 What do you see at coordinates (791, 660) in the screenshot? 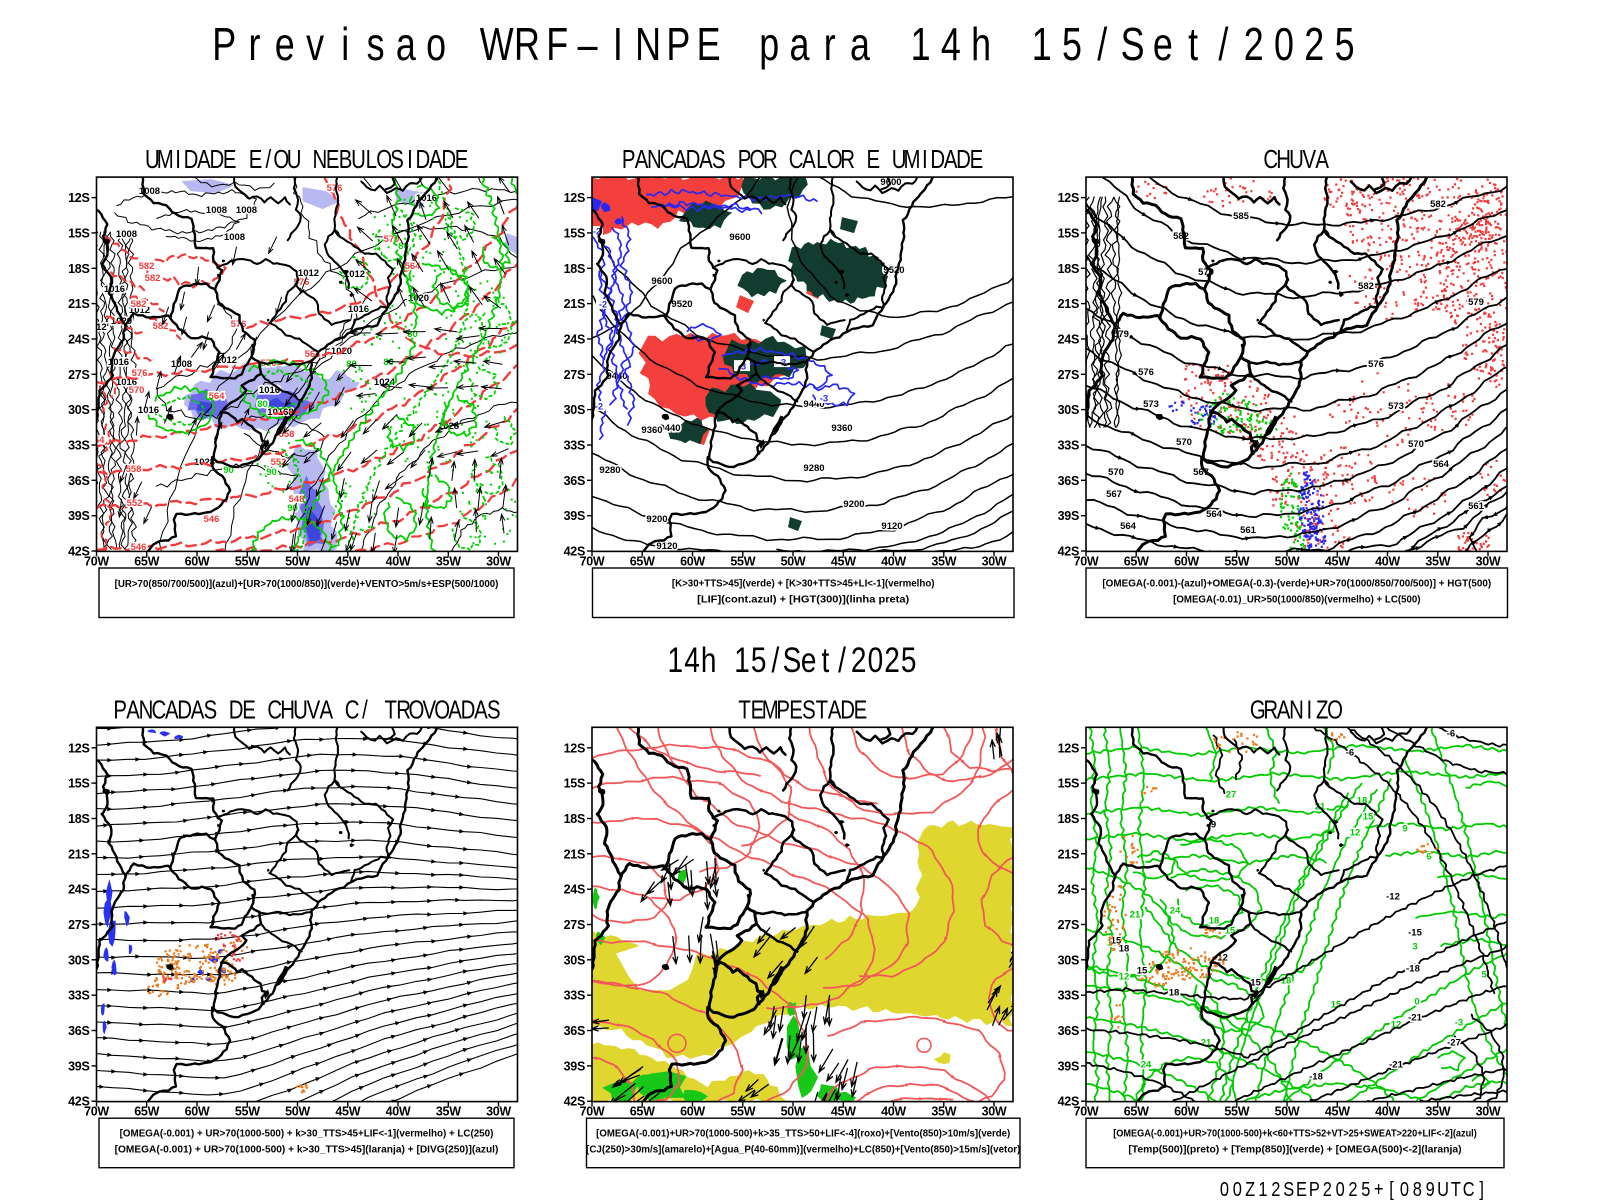
I see `svg-text: 14h 15/Set/2025` at bounding box center [791, 660].